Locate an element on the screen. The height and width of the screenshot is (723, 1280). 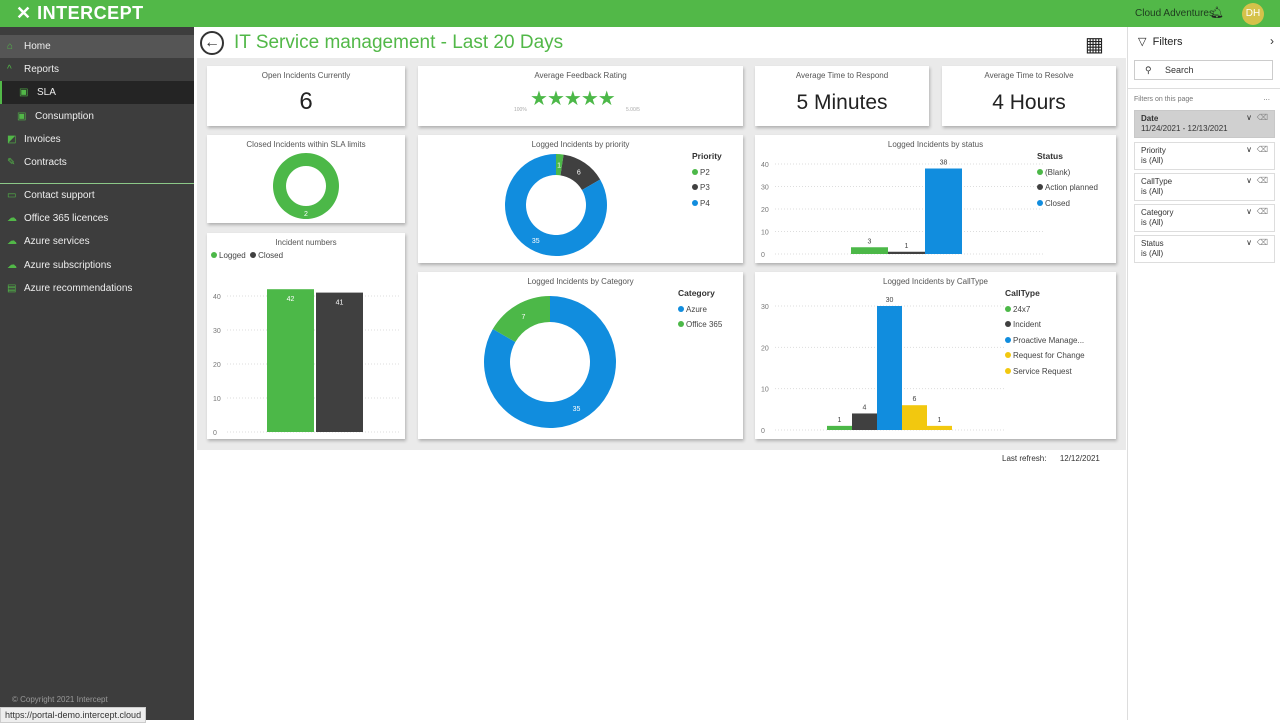
legend-label: 24x7 is located at coordinates (1022, 309).